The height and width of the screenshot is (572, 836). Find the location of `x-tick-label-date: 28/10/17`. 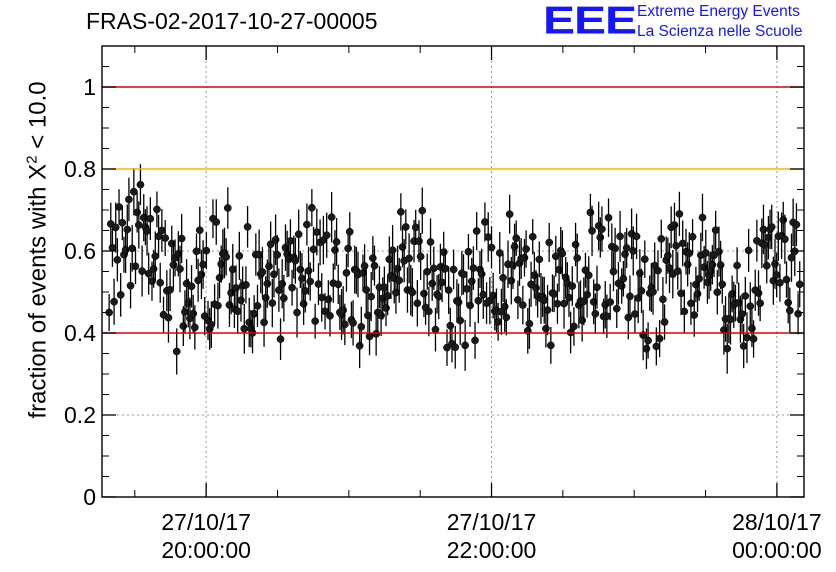

x-tick-label-date: 28/10/17 is located at coordinates (777, 522).